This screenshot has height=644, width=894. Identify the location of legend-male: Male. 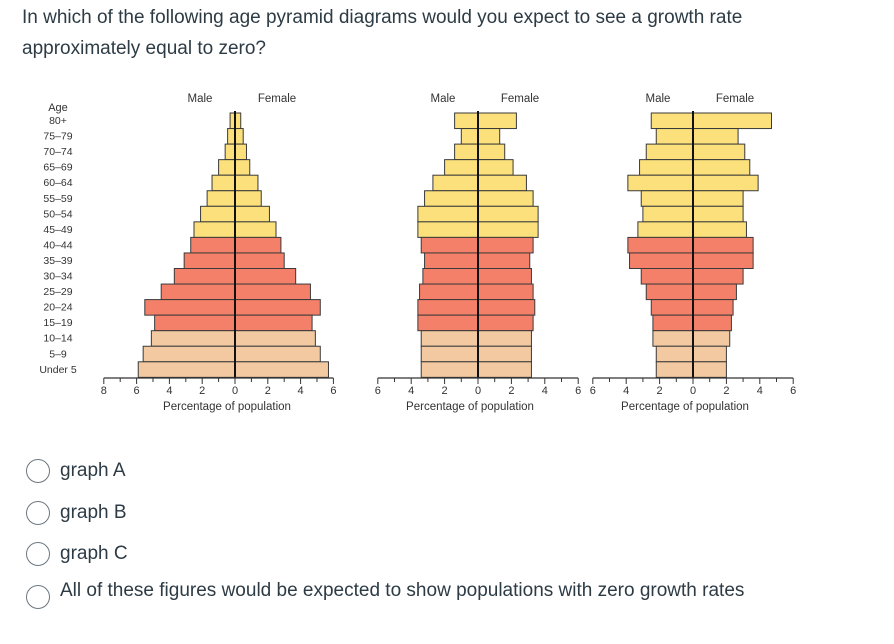
(200, 99).